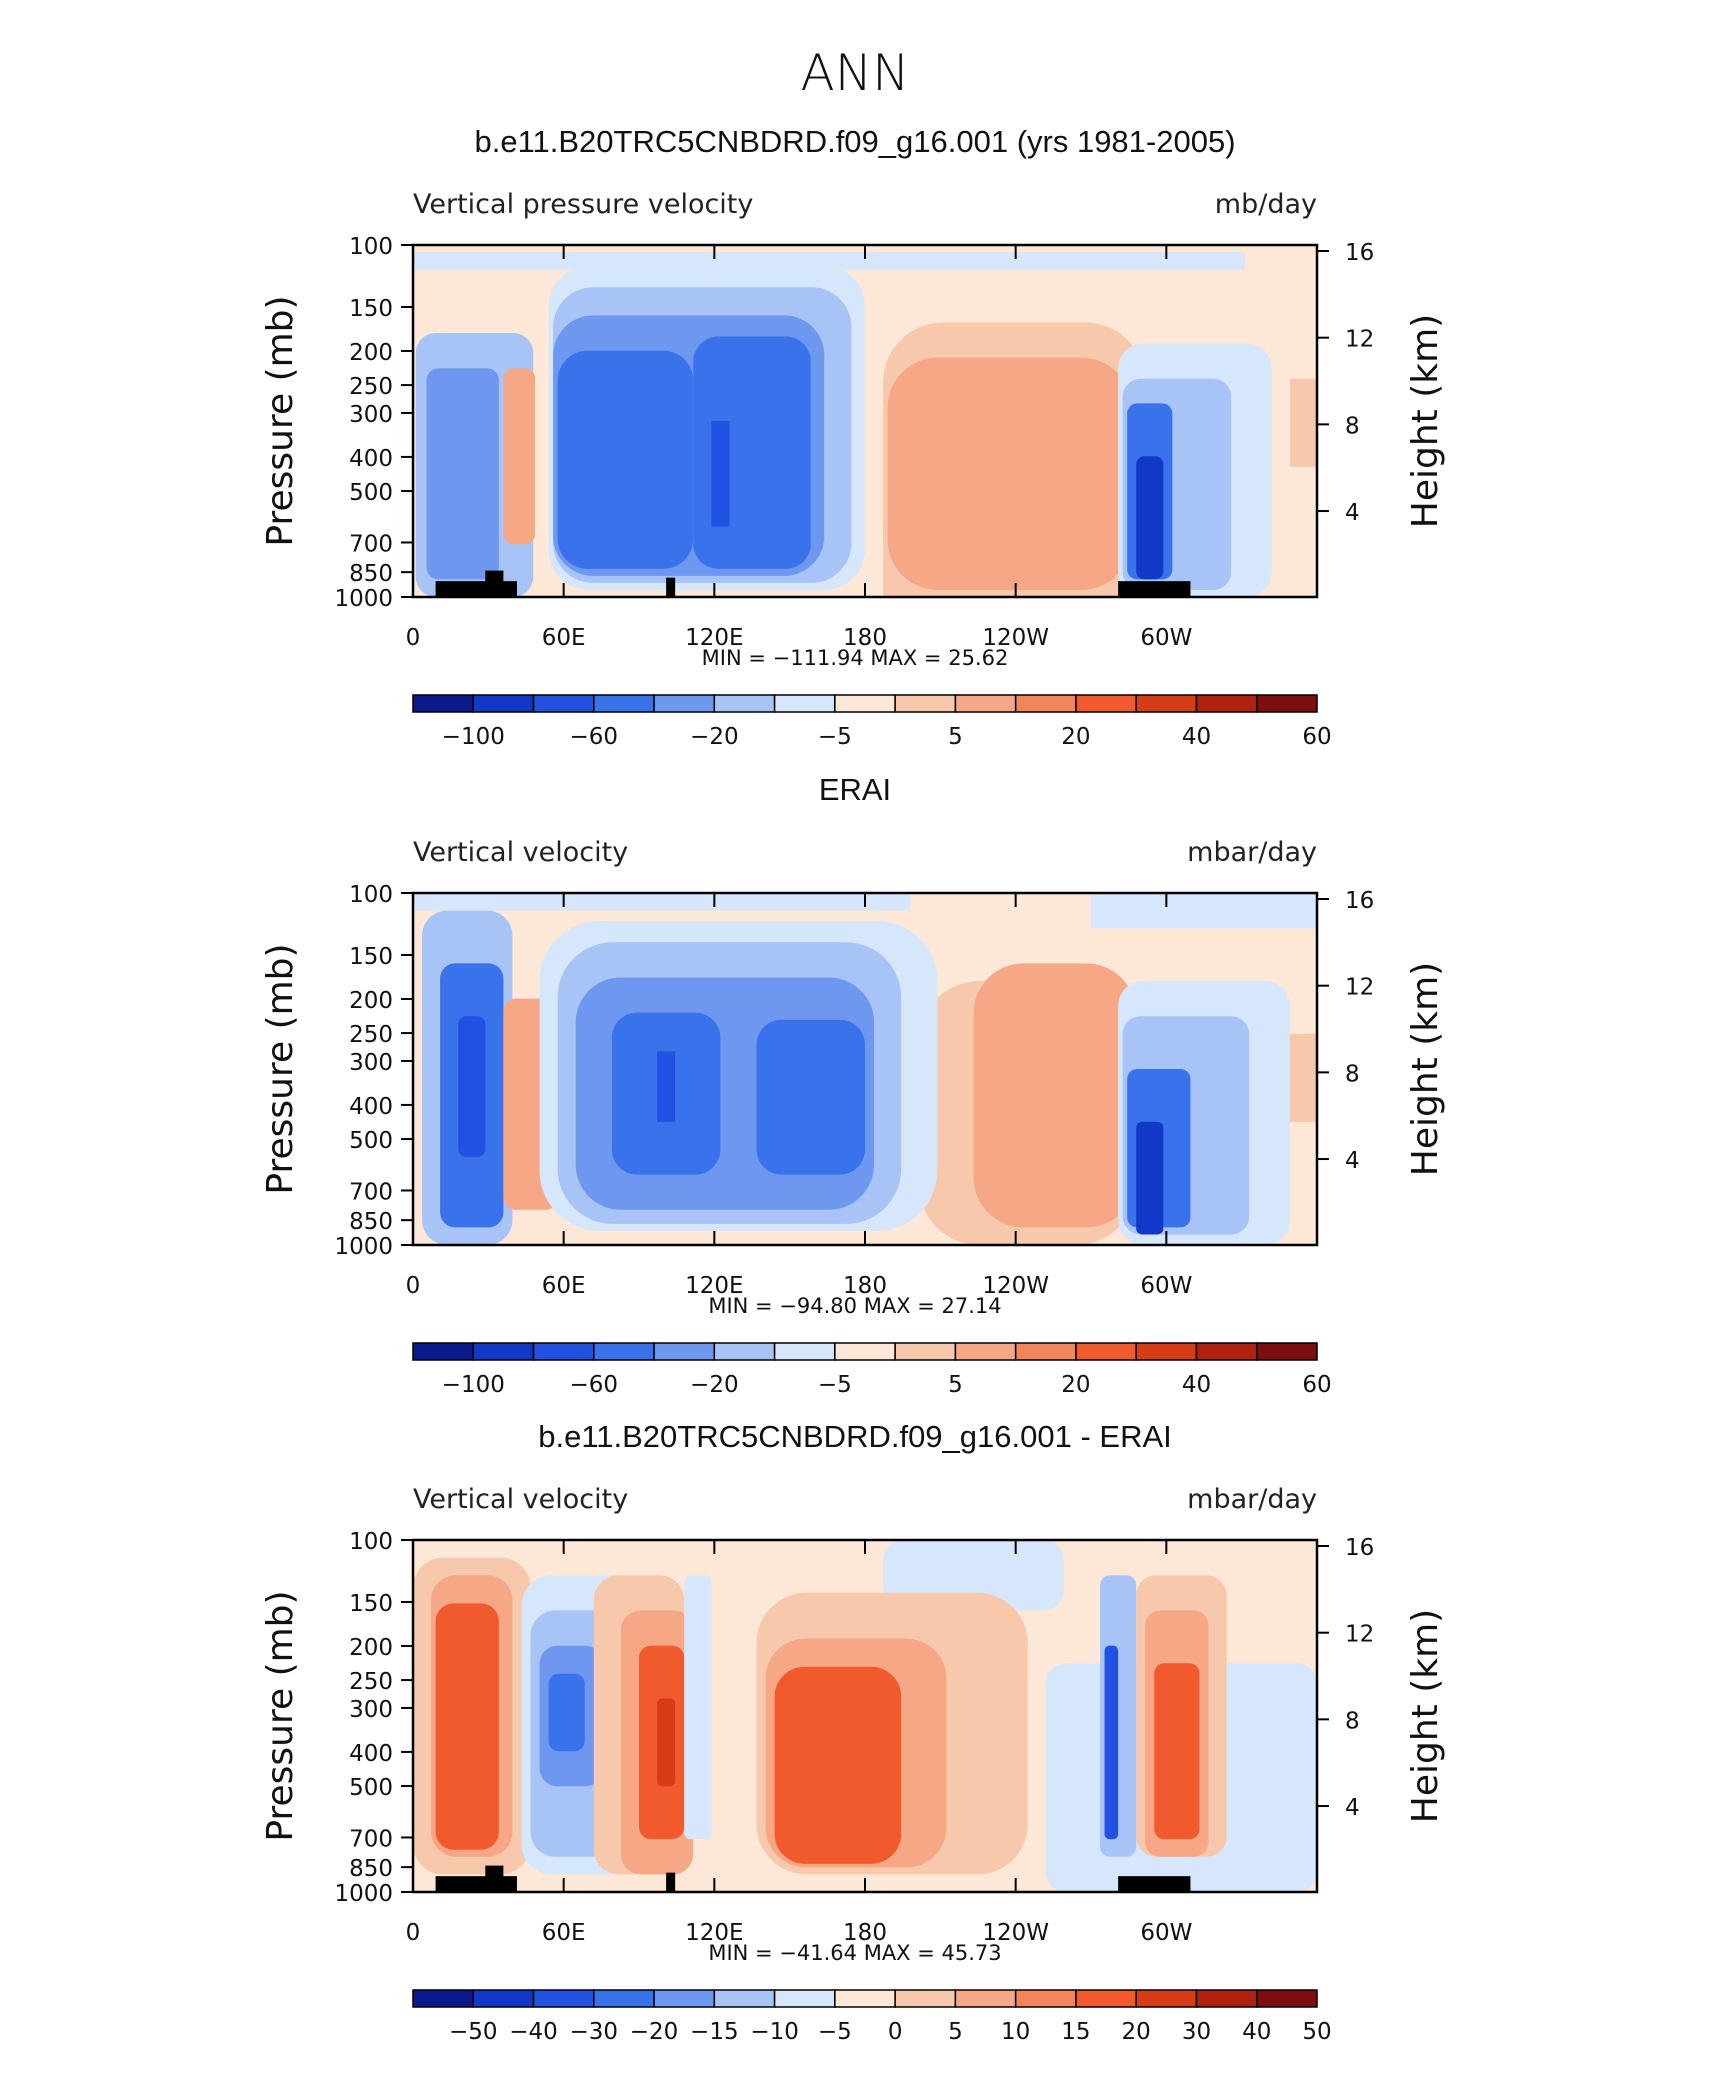 This screenshot has height=2074, width=1710. What do you see at coordinates (865, 1933) in the screenshot?
I see `lon-tick-label: 180` at bounding box center [865, 1933].